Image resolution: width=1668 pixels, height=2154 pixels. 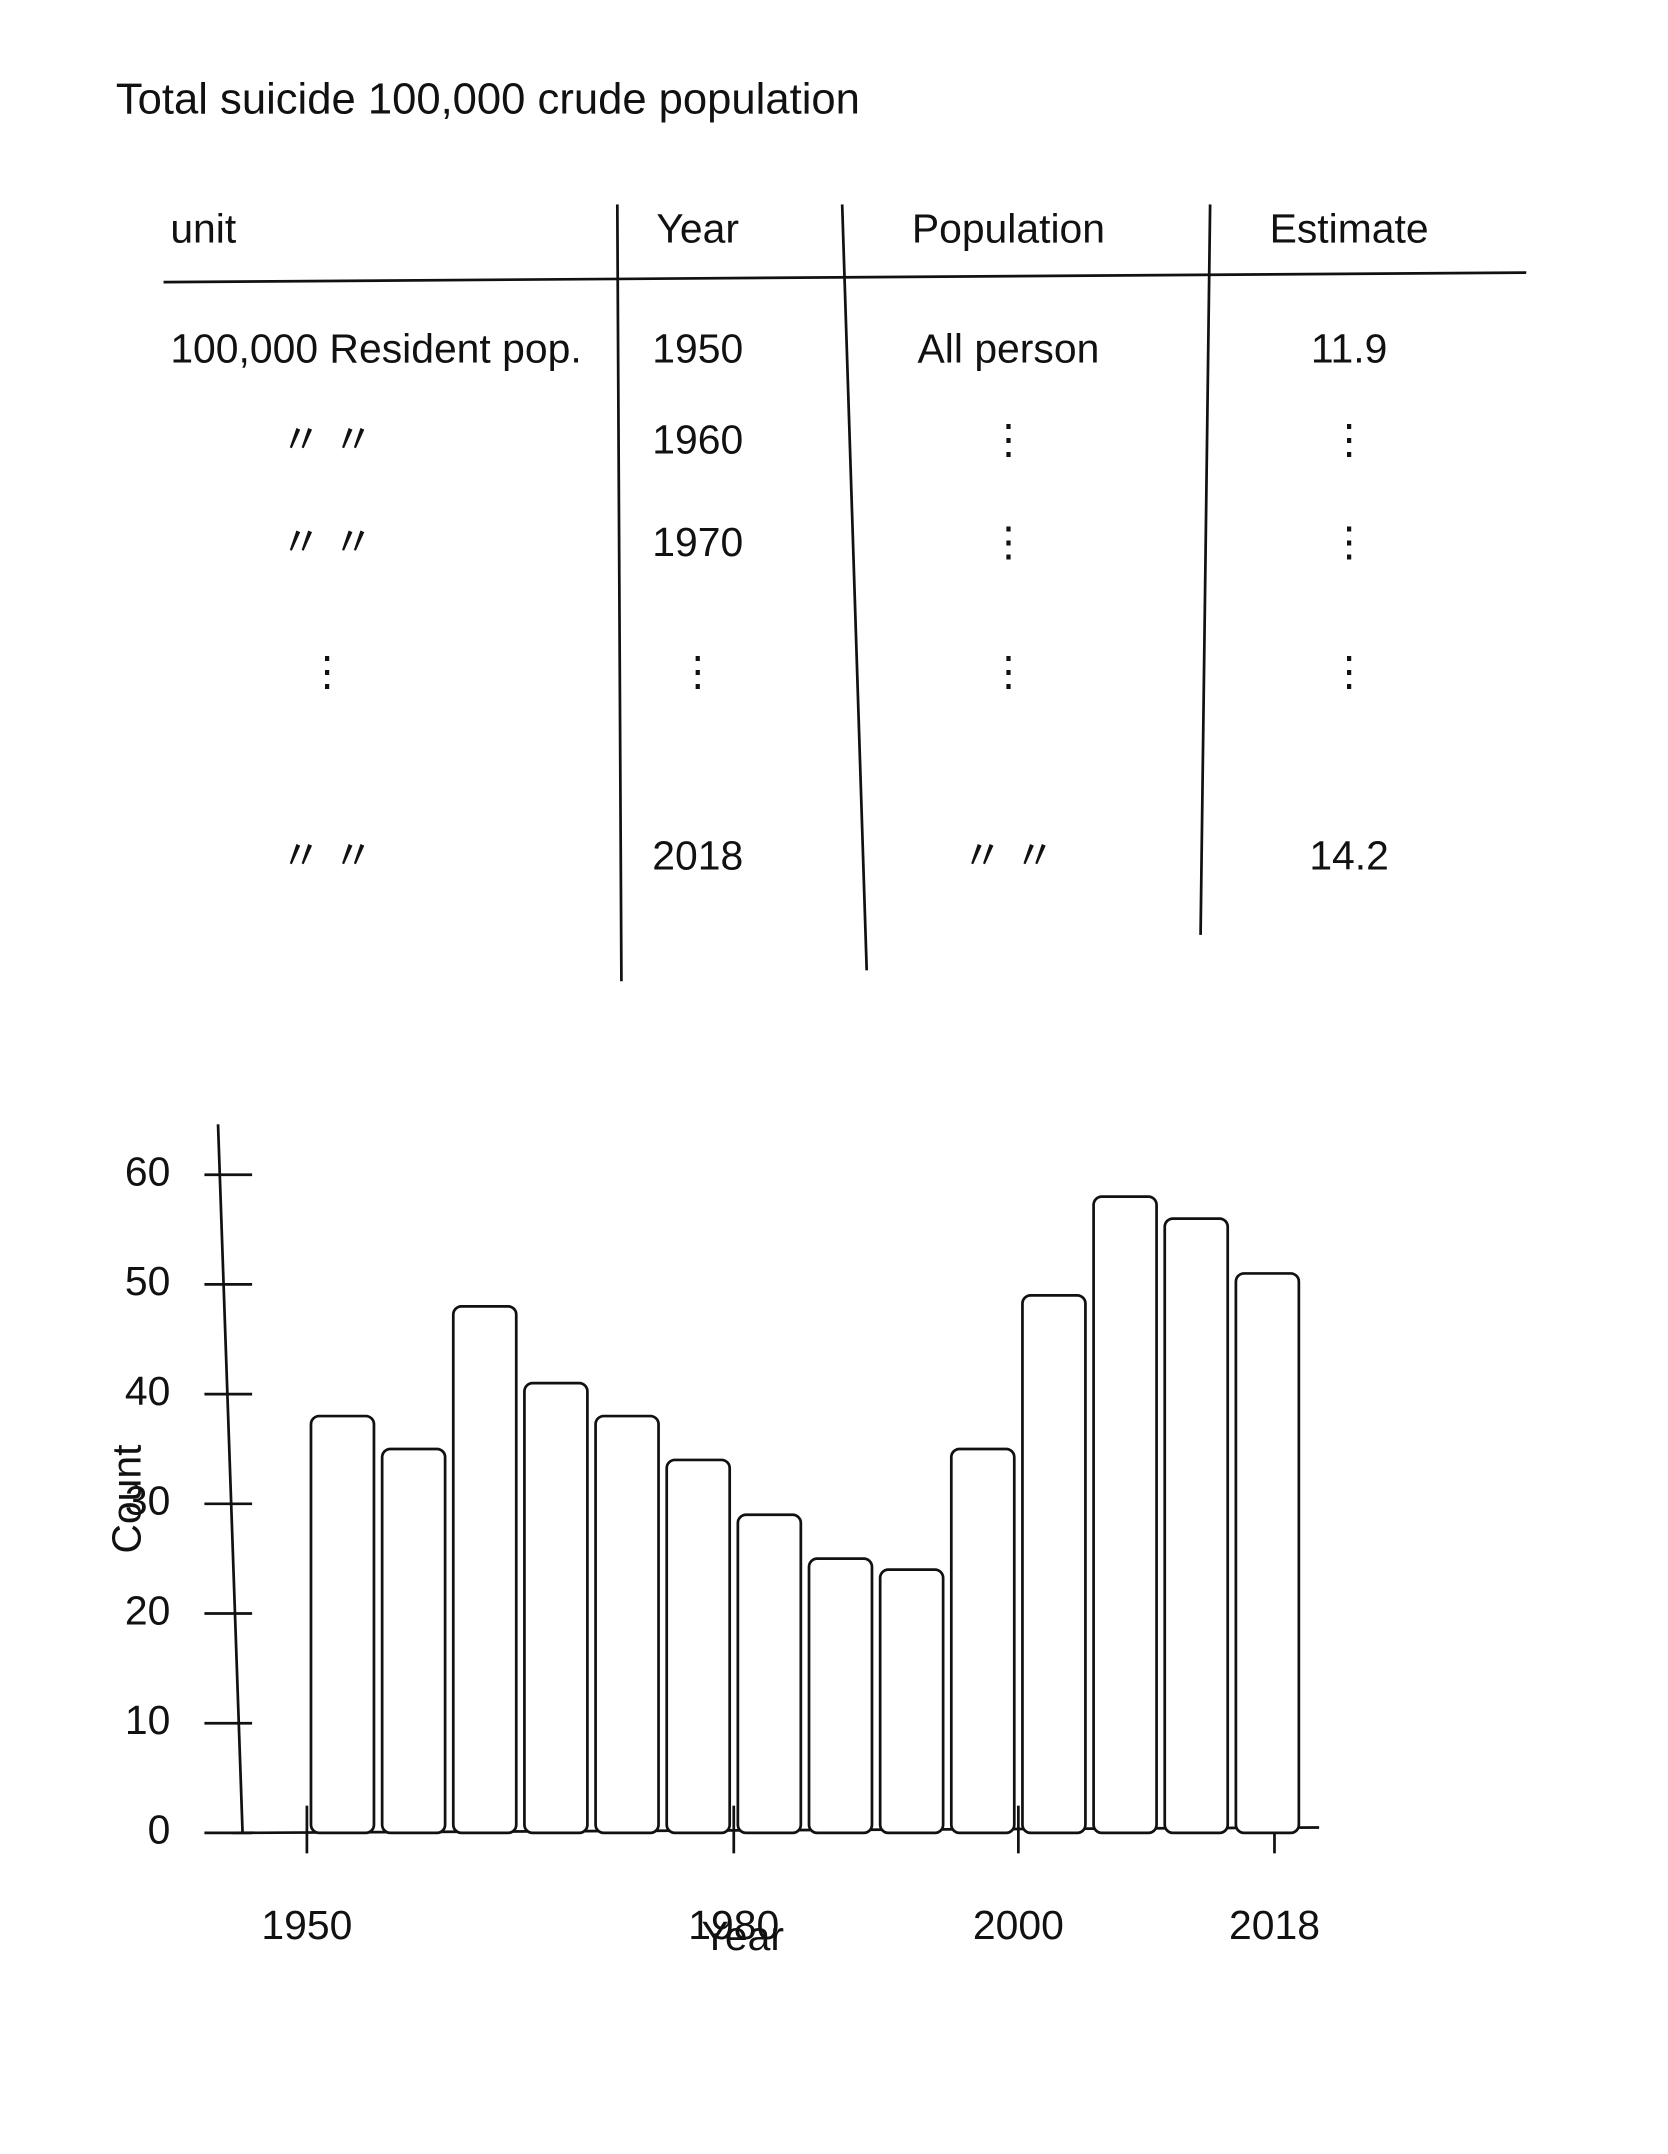 What do you see at coordinates (147, 1391) in the screenshot?
I see `y-tick-label: 40` at bounding box center [147, 1391].